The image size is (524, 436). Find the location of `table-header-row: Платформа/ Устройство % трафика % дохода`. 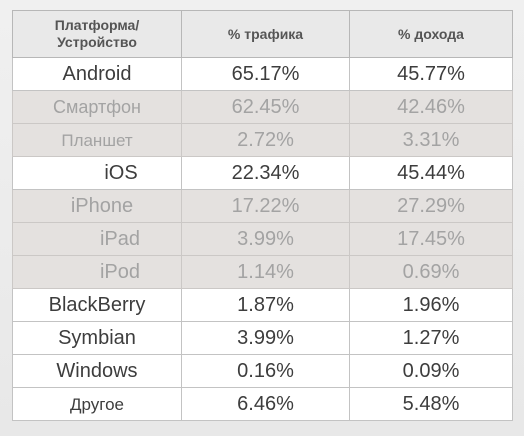

table-header-row: Платформа/ Устройство % трафика % дохода is located at coordinates (262, 34).